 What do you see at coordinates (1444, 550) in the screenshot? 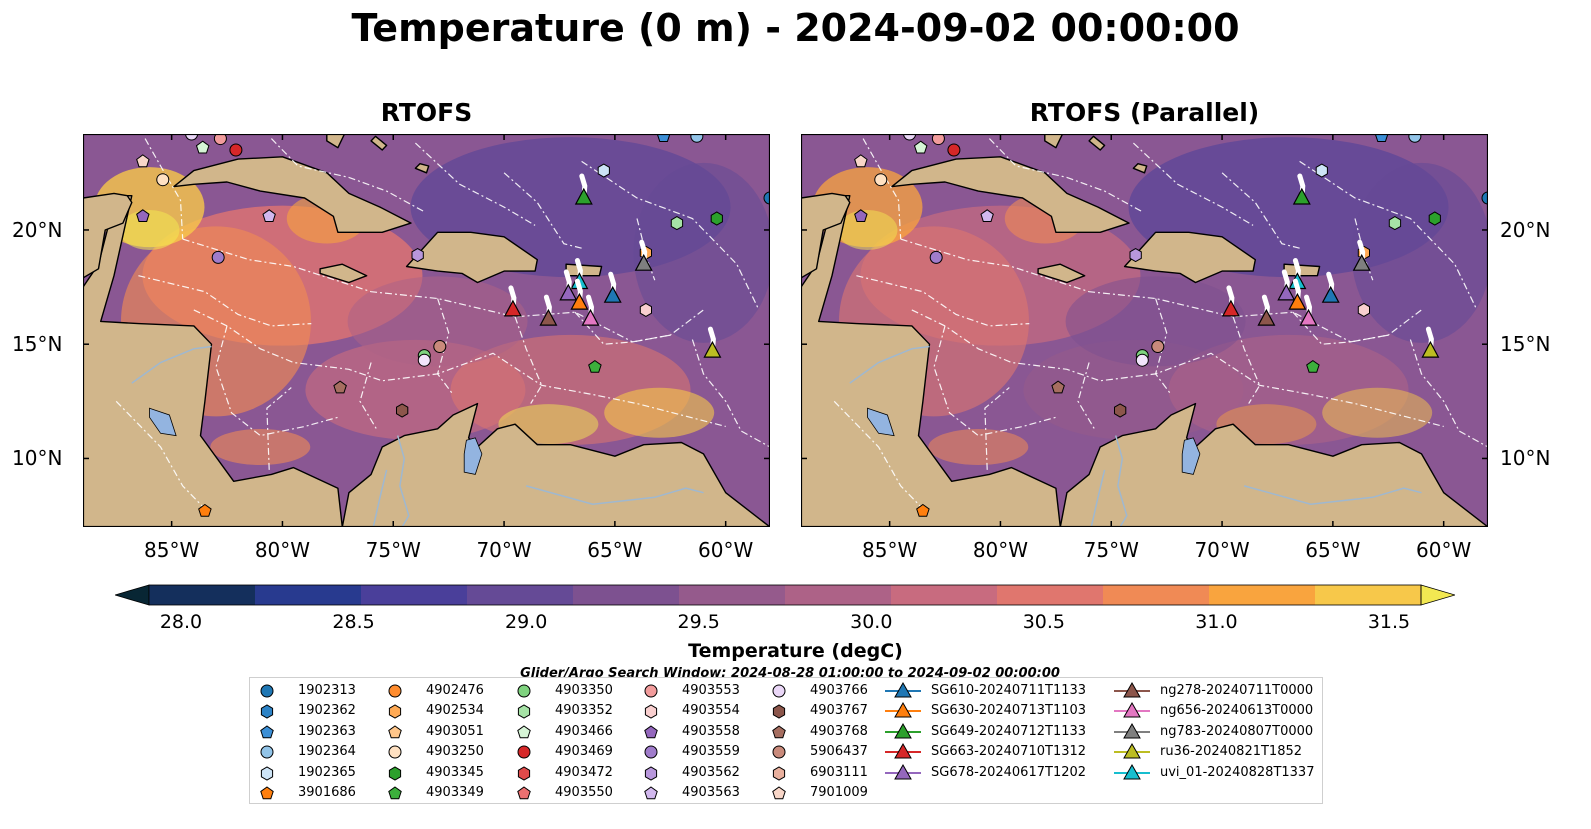
I see `right-lon-tick-label: 60°W` at bounding box center [1444, 550].